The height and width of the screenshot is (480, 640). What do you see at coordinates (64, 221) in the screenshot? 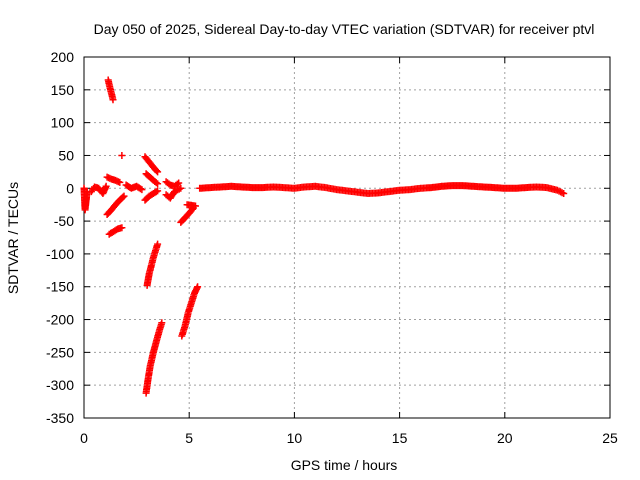
I see `y-tick-label: -50` at bounding box center [64, 221].